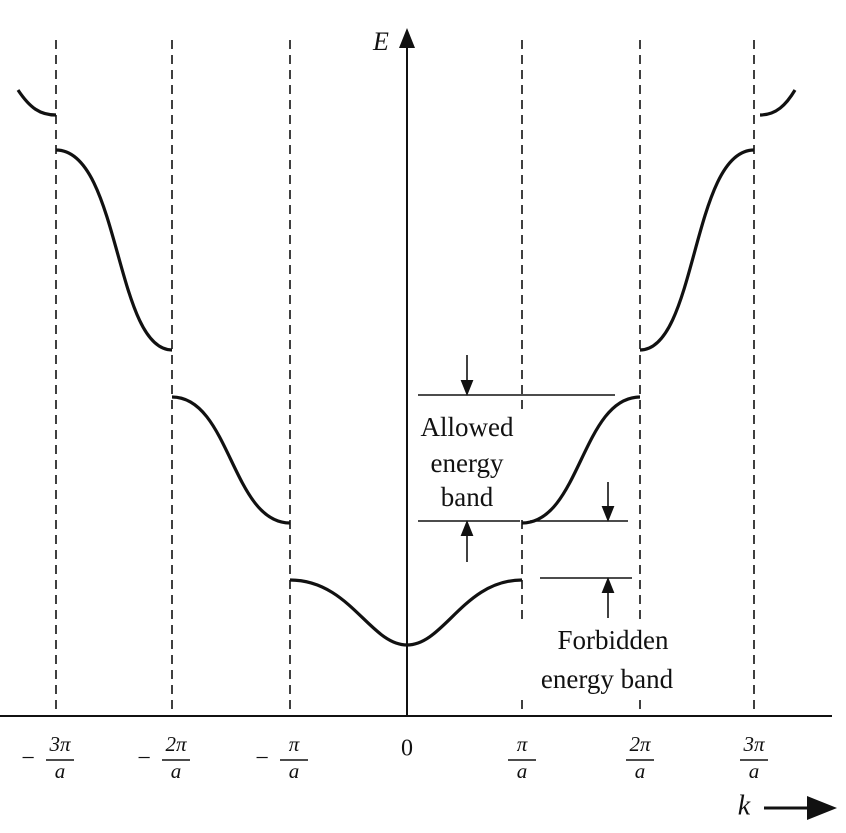 The width and height of the screenshot is (846, 833). What do you see at coordinates (380, 41) in the screenshot?
I see `e-label: E` at bounding box center [380, 41].